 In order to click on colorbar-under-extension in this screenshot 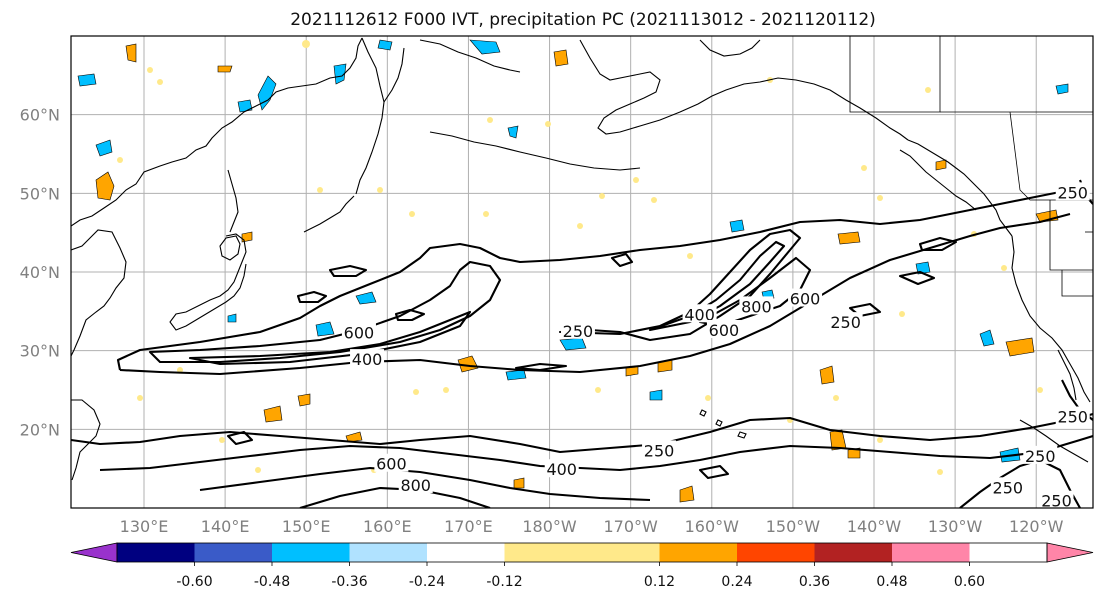, I will do `click(94, 552)`.